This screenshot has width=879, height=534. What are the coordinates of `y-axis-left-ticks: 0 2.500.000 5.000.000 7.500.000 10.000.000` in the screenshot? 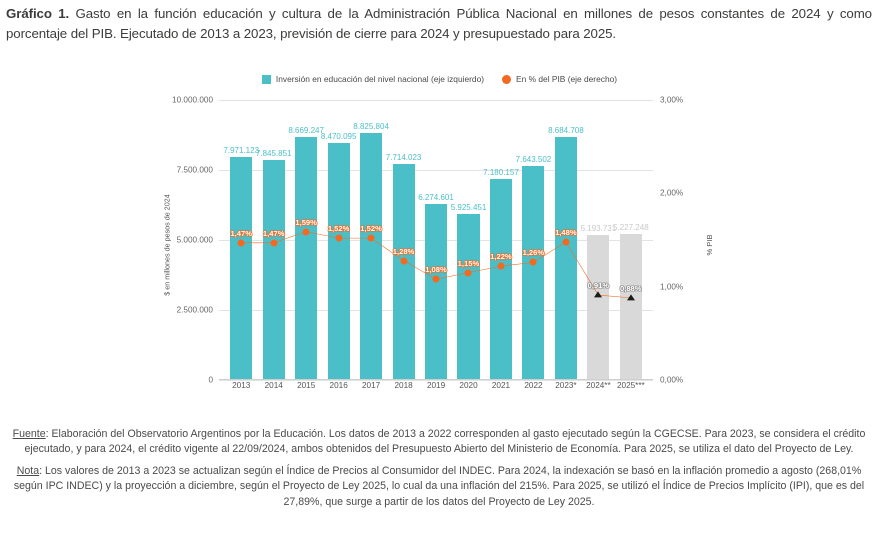 It's located at (193, 240).